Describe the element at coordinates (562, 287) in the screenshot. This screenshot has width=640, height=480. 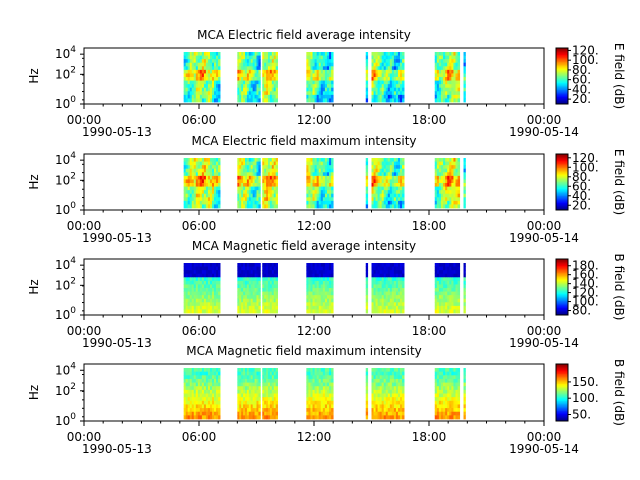
I see `colorbar-frame` at that location.